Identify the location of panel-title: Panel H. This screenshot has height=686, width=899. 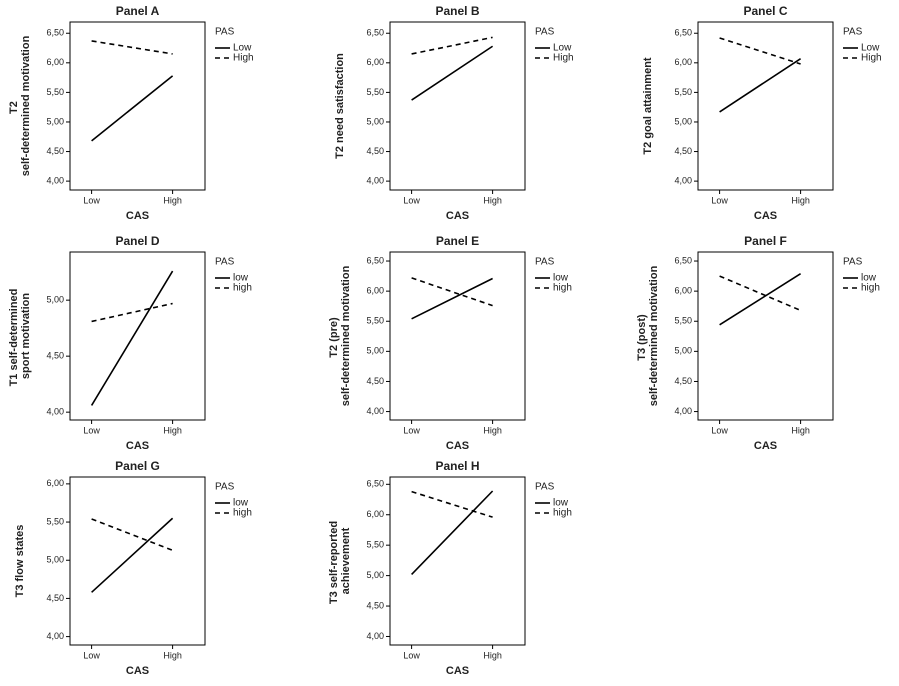
(457, 466).